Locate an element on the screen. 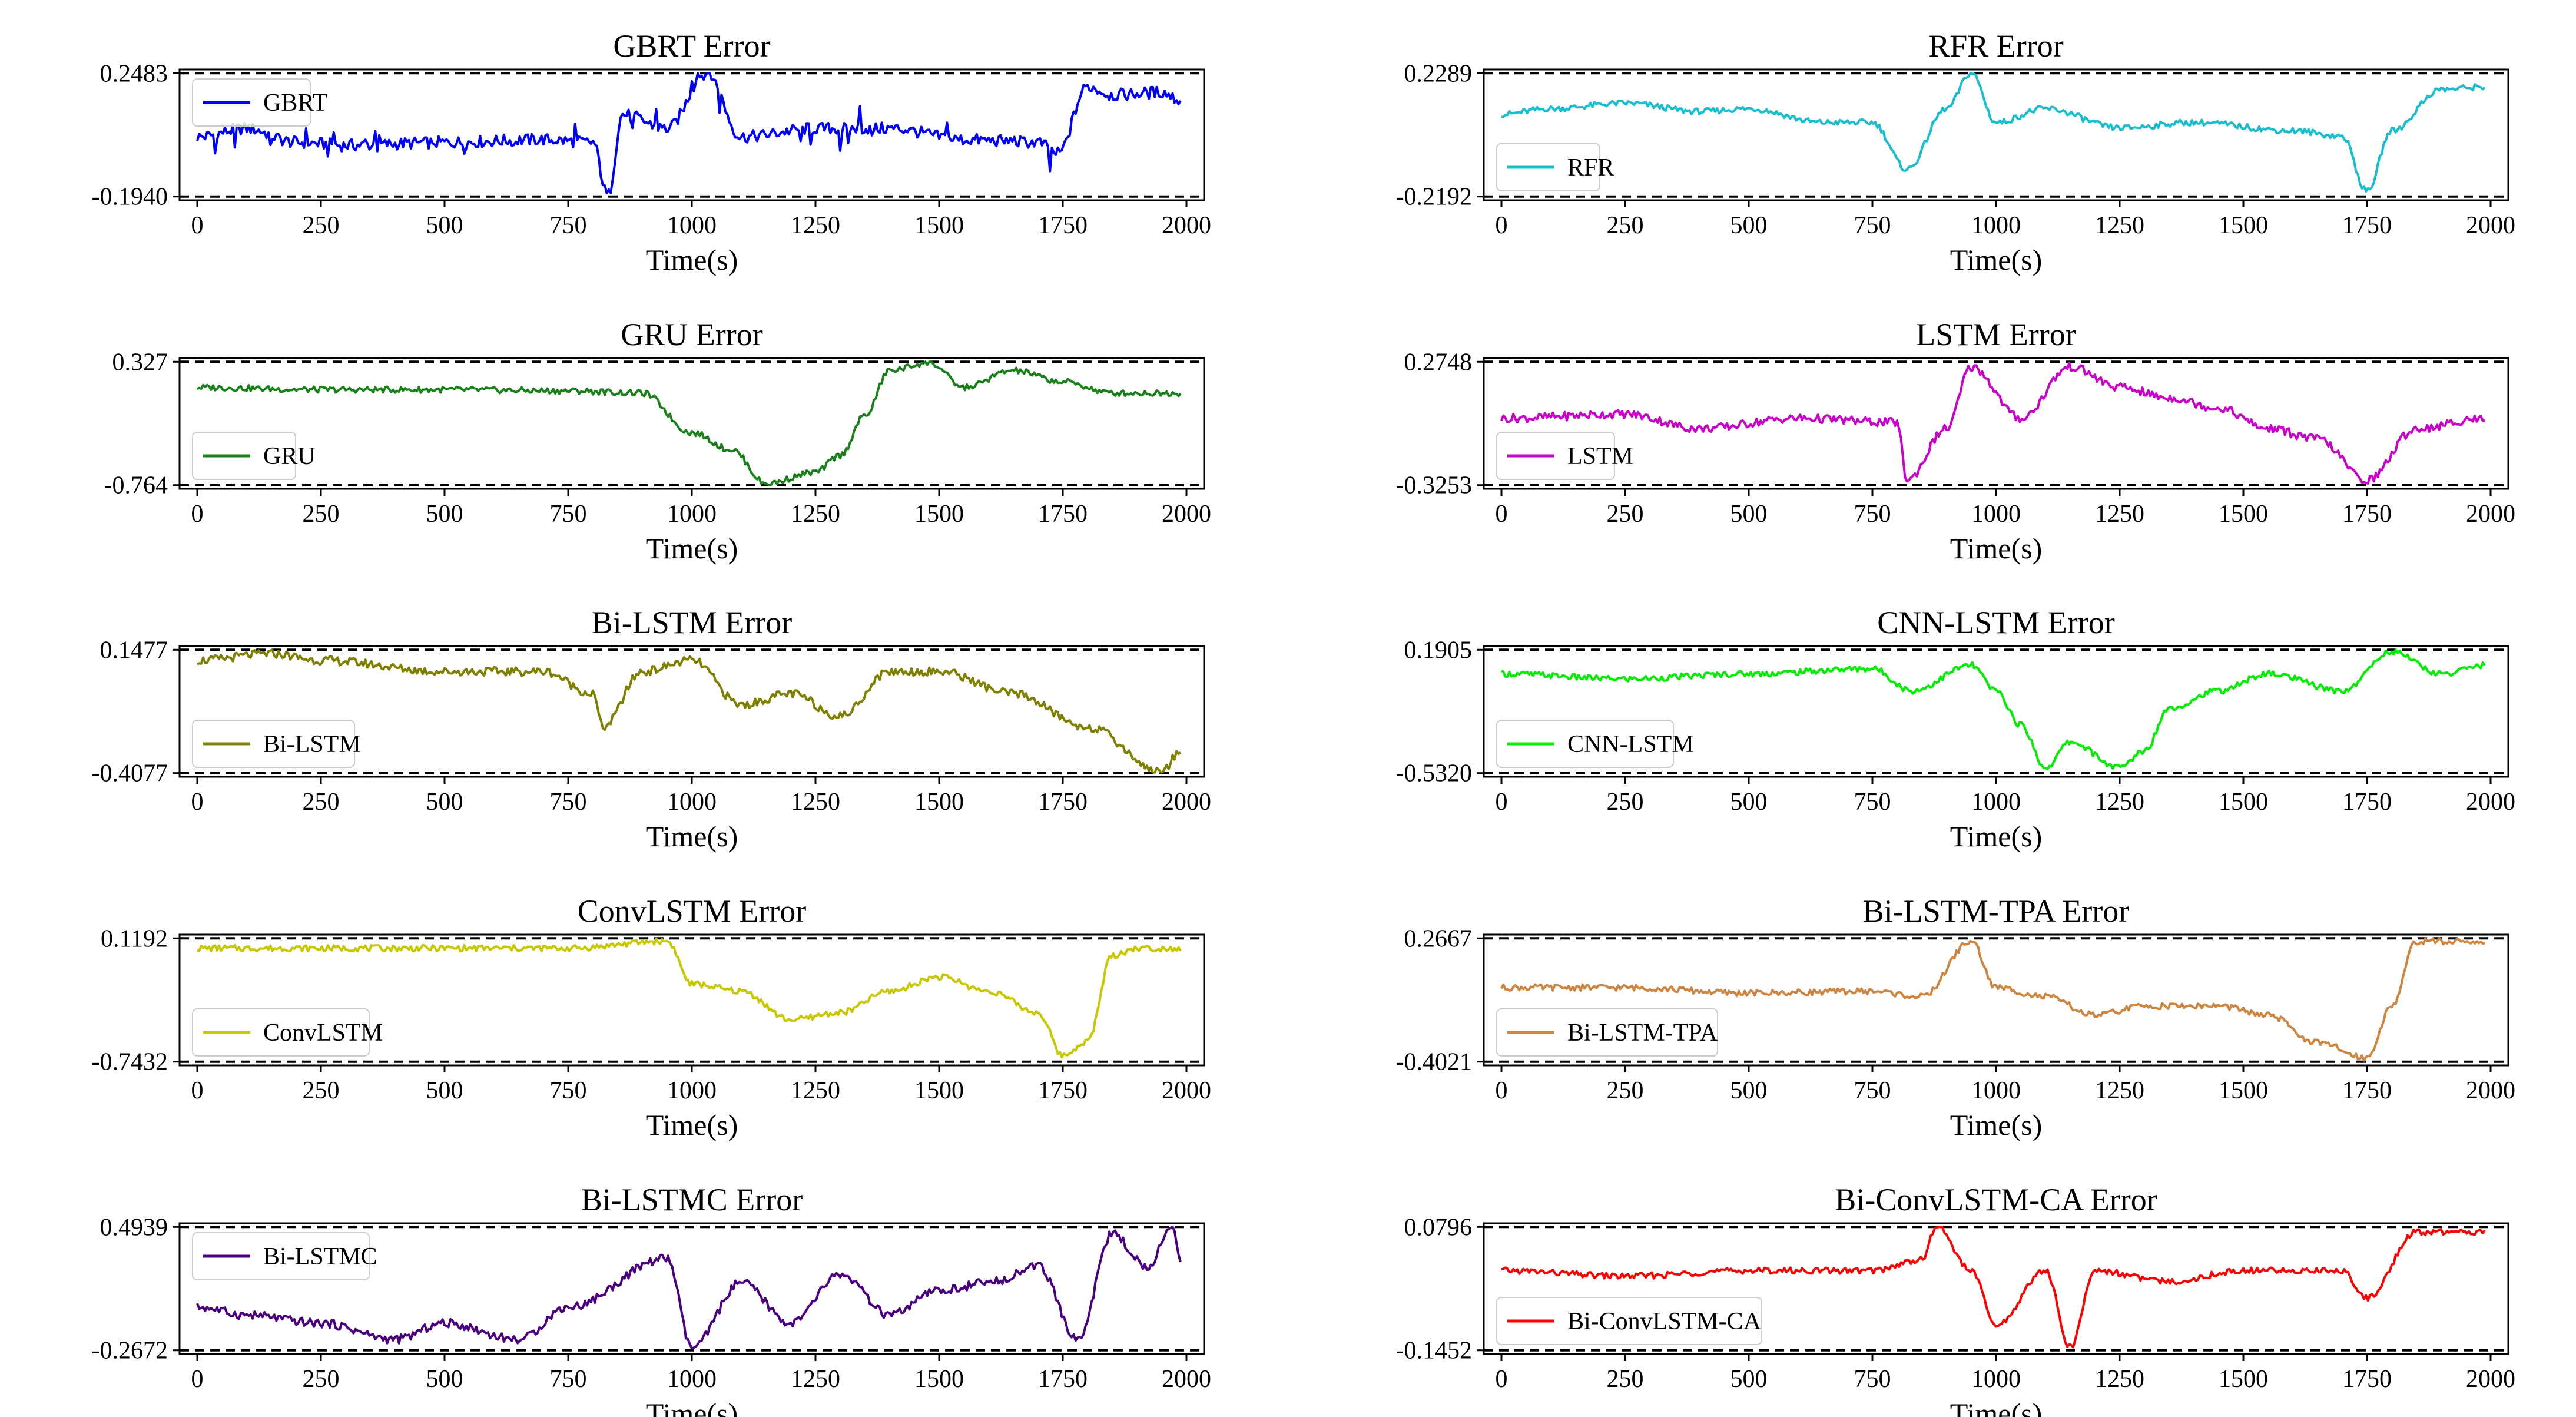 The height and width of the screenshot is (1417, 2576). y-tick-label: -0.1452 is located at coordinates (1434, 1351).